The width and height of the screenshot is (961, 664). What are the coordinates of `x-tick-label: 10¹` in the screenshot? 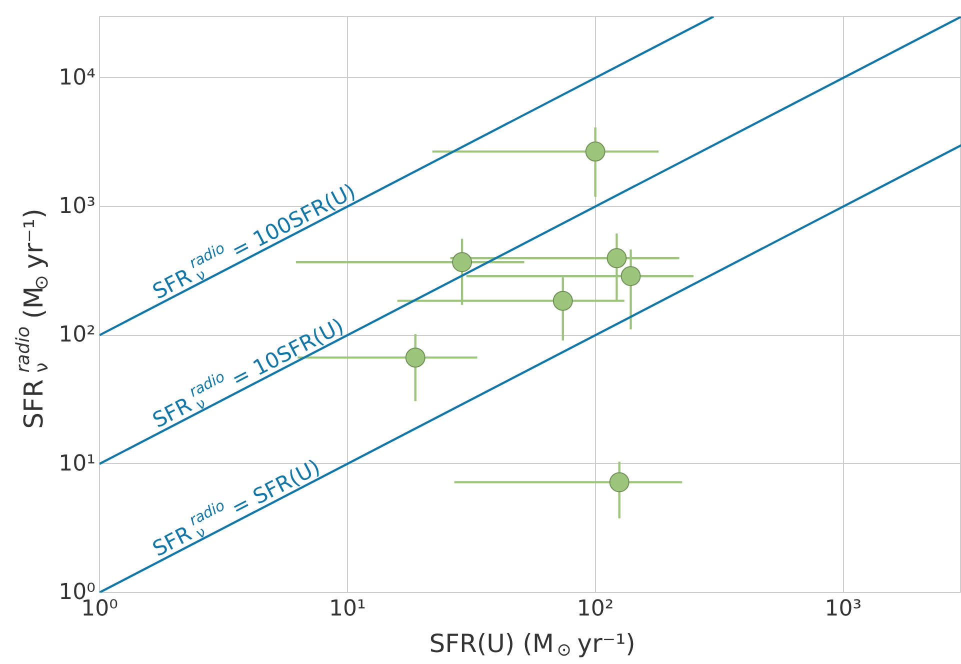 It's located at (347, 609).